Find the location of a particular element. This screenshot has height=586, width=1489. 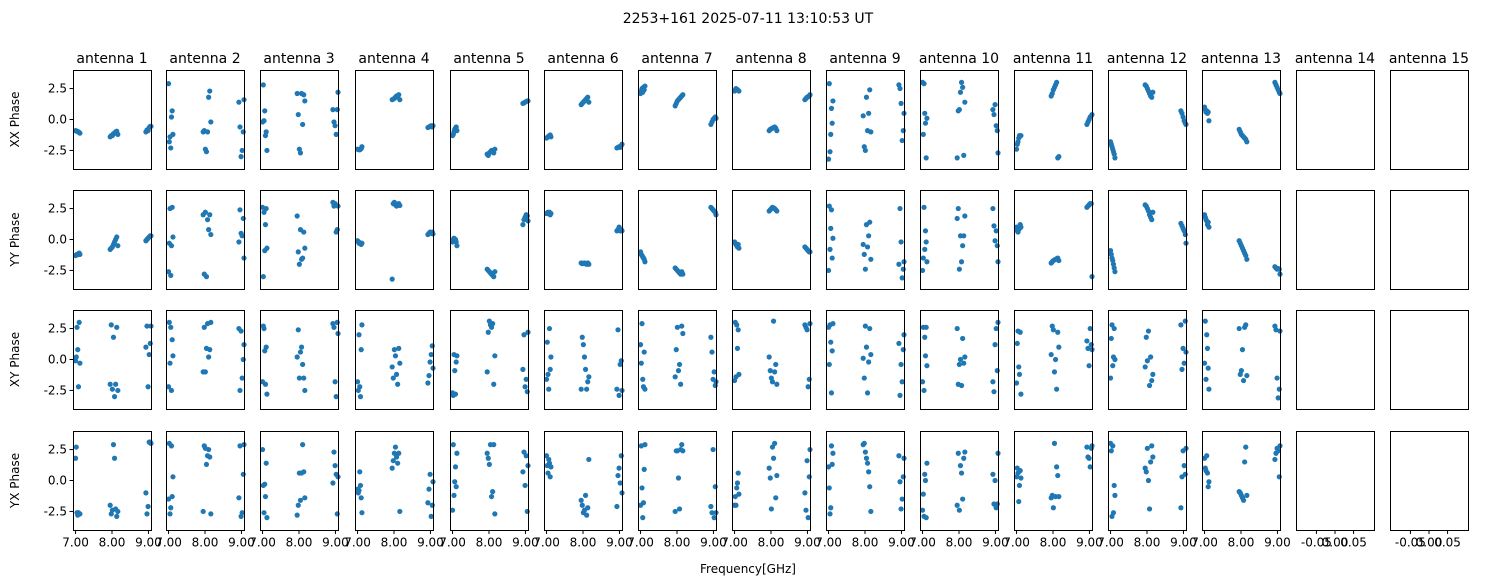

panel-r1-ant10: antenna 10 is located at coordinates (960, 110).